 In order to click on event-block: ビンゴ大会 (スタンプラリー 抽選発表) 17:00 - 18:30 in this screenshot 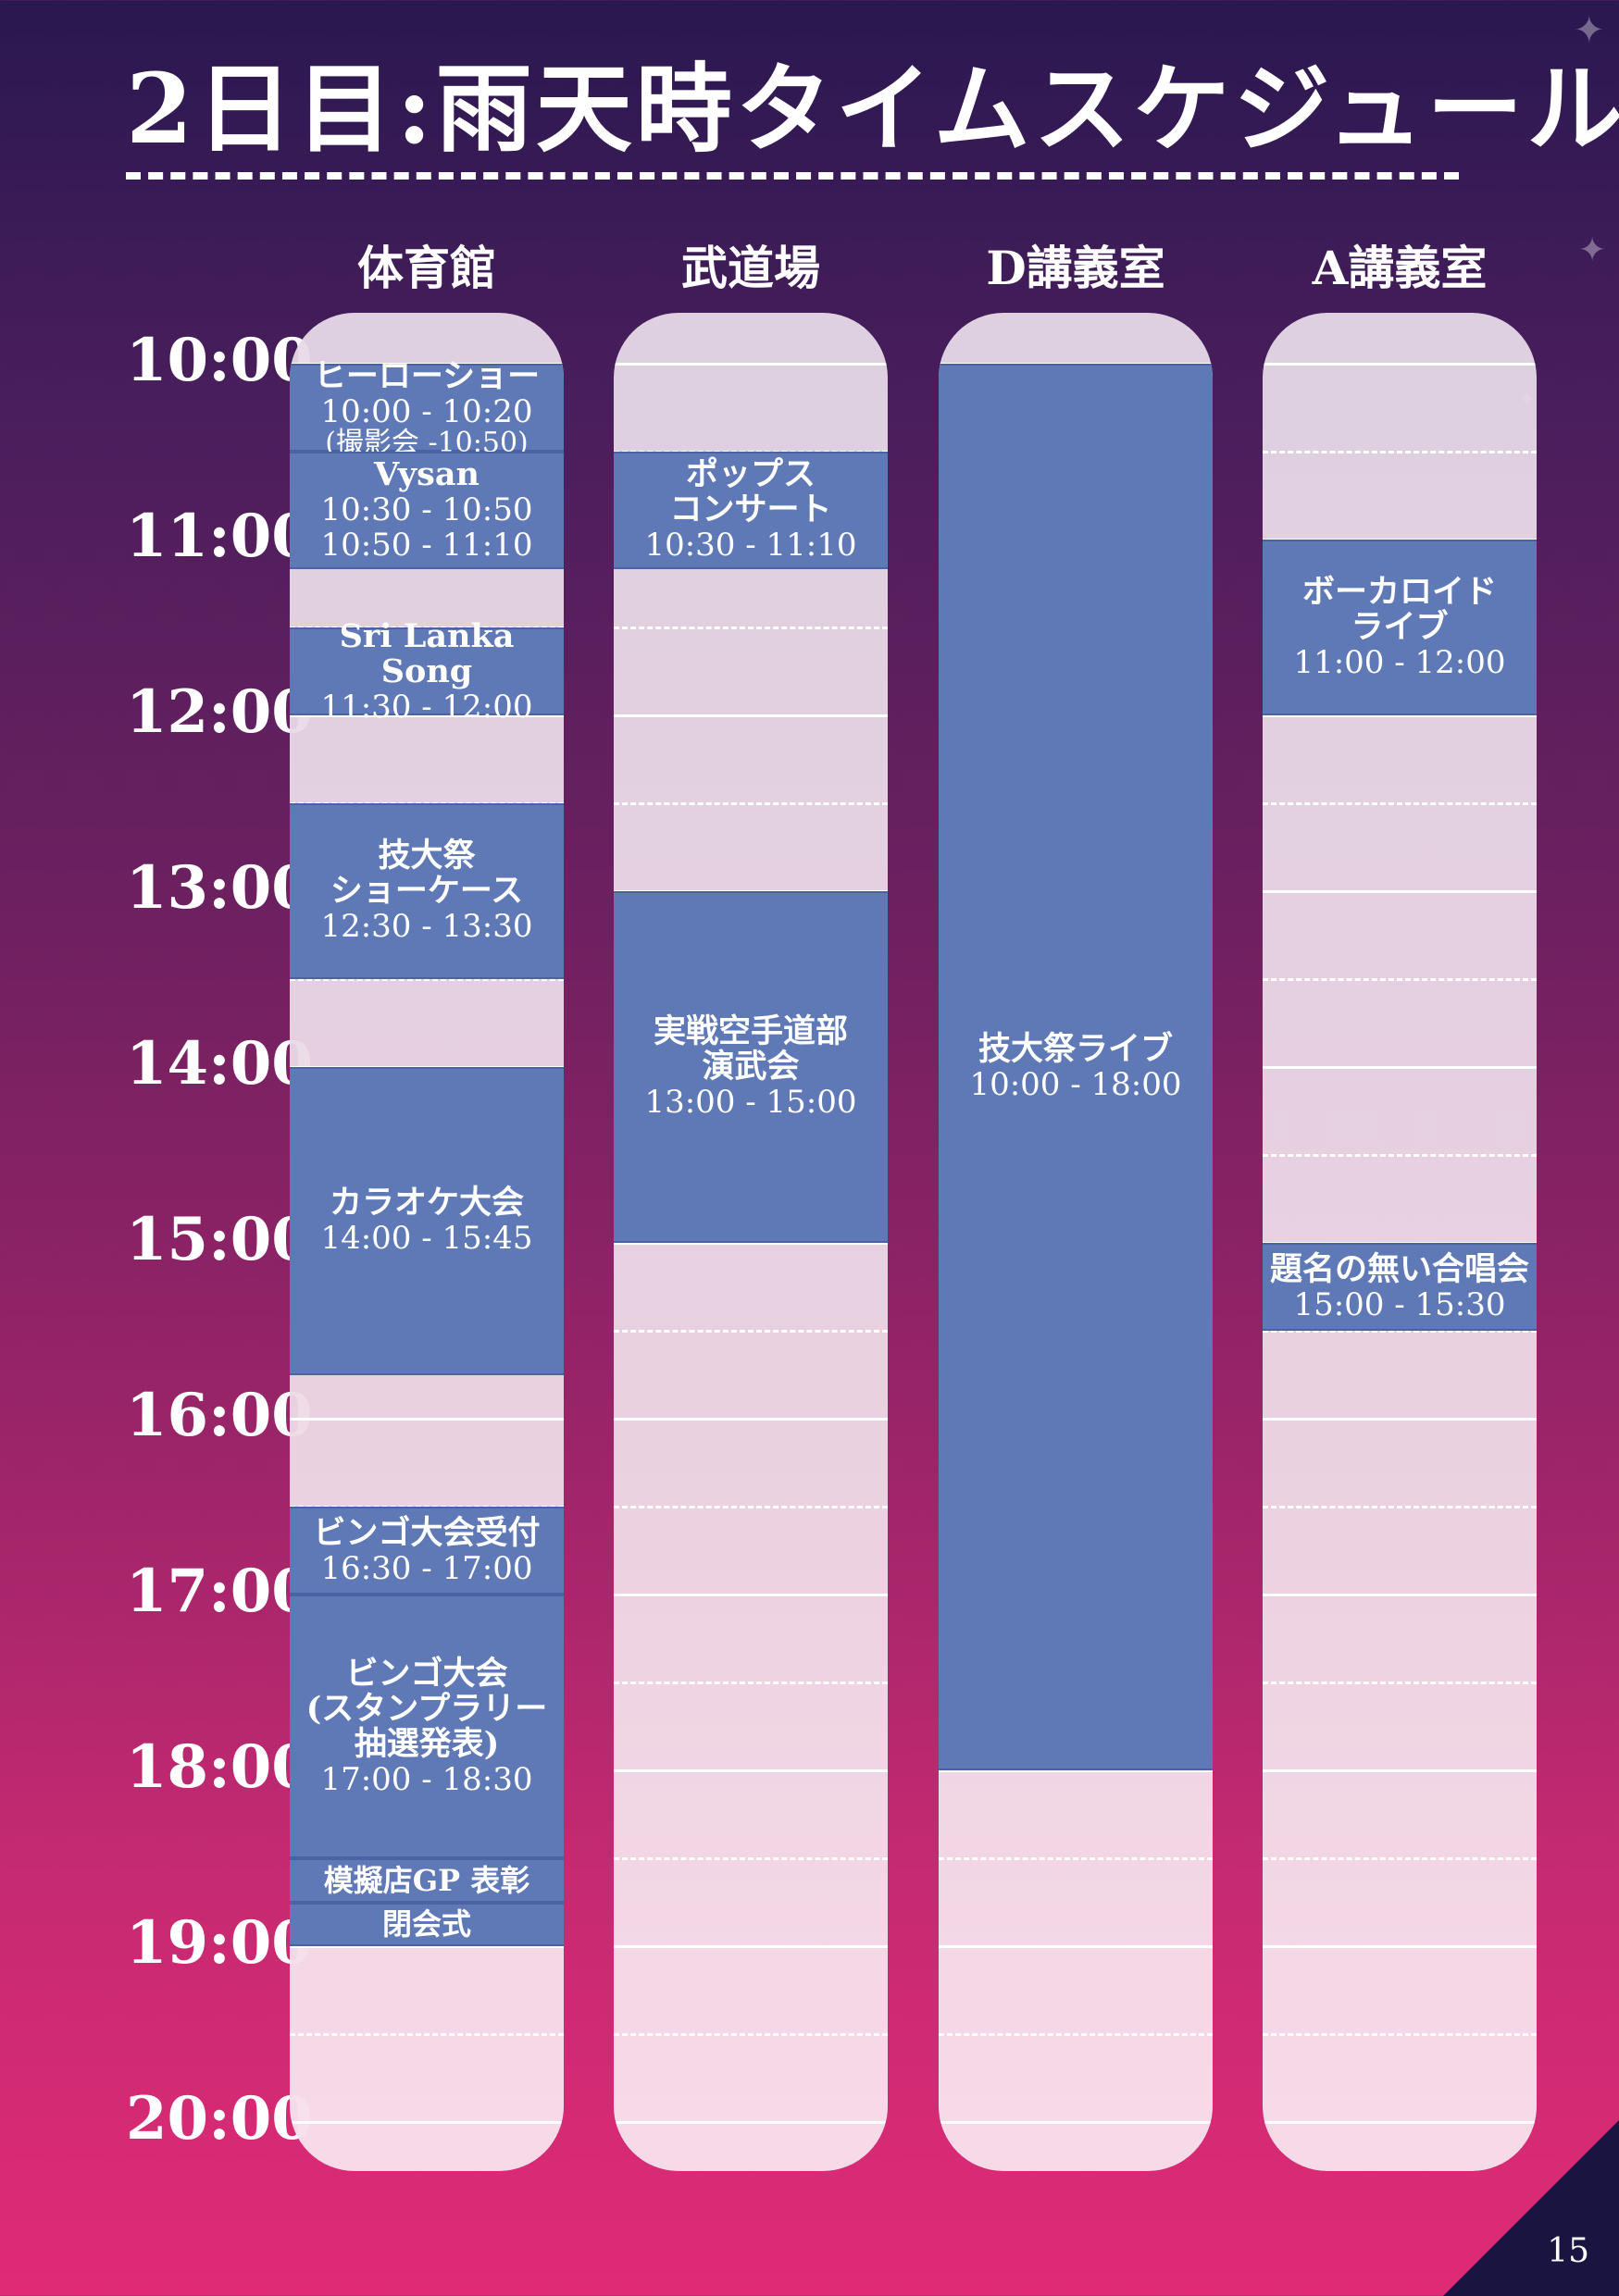, I will do `click(427, 1727)`.